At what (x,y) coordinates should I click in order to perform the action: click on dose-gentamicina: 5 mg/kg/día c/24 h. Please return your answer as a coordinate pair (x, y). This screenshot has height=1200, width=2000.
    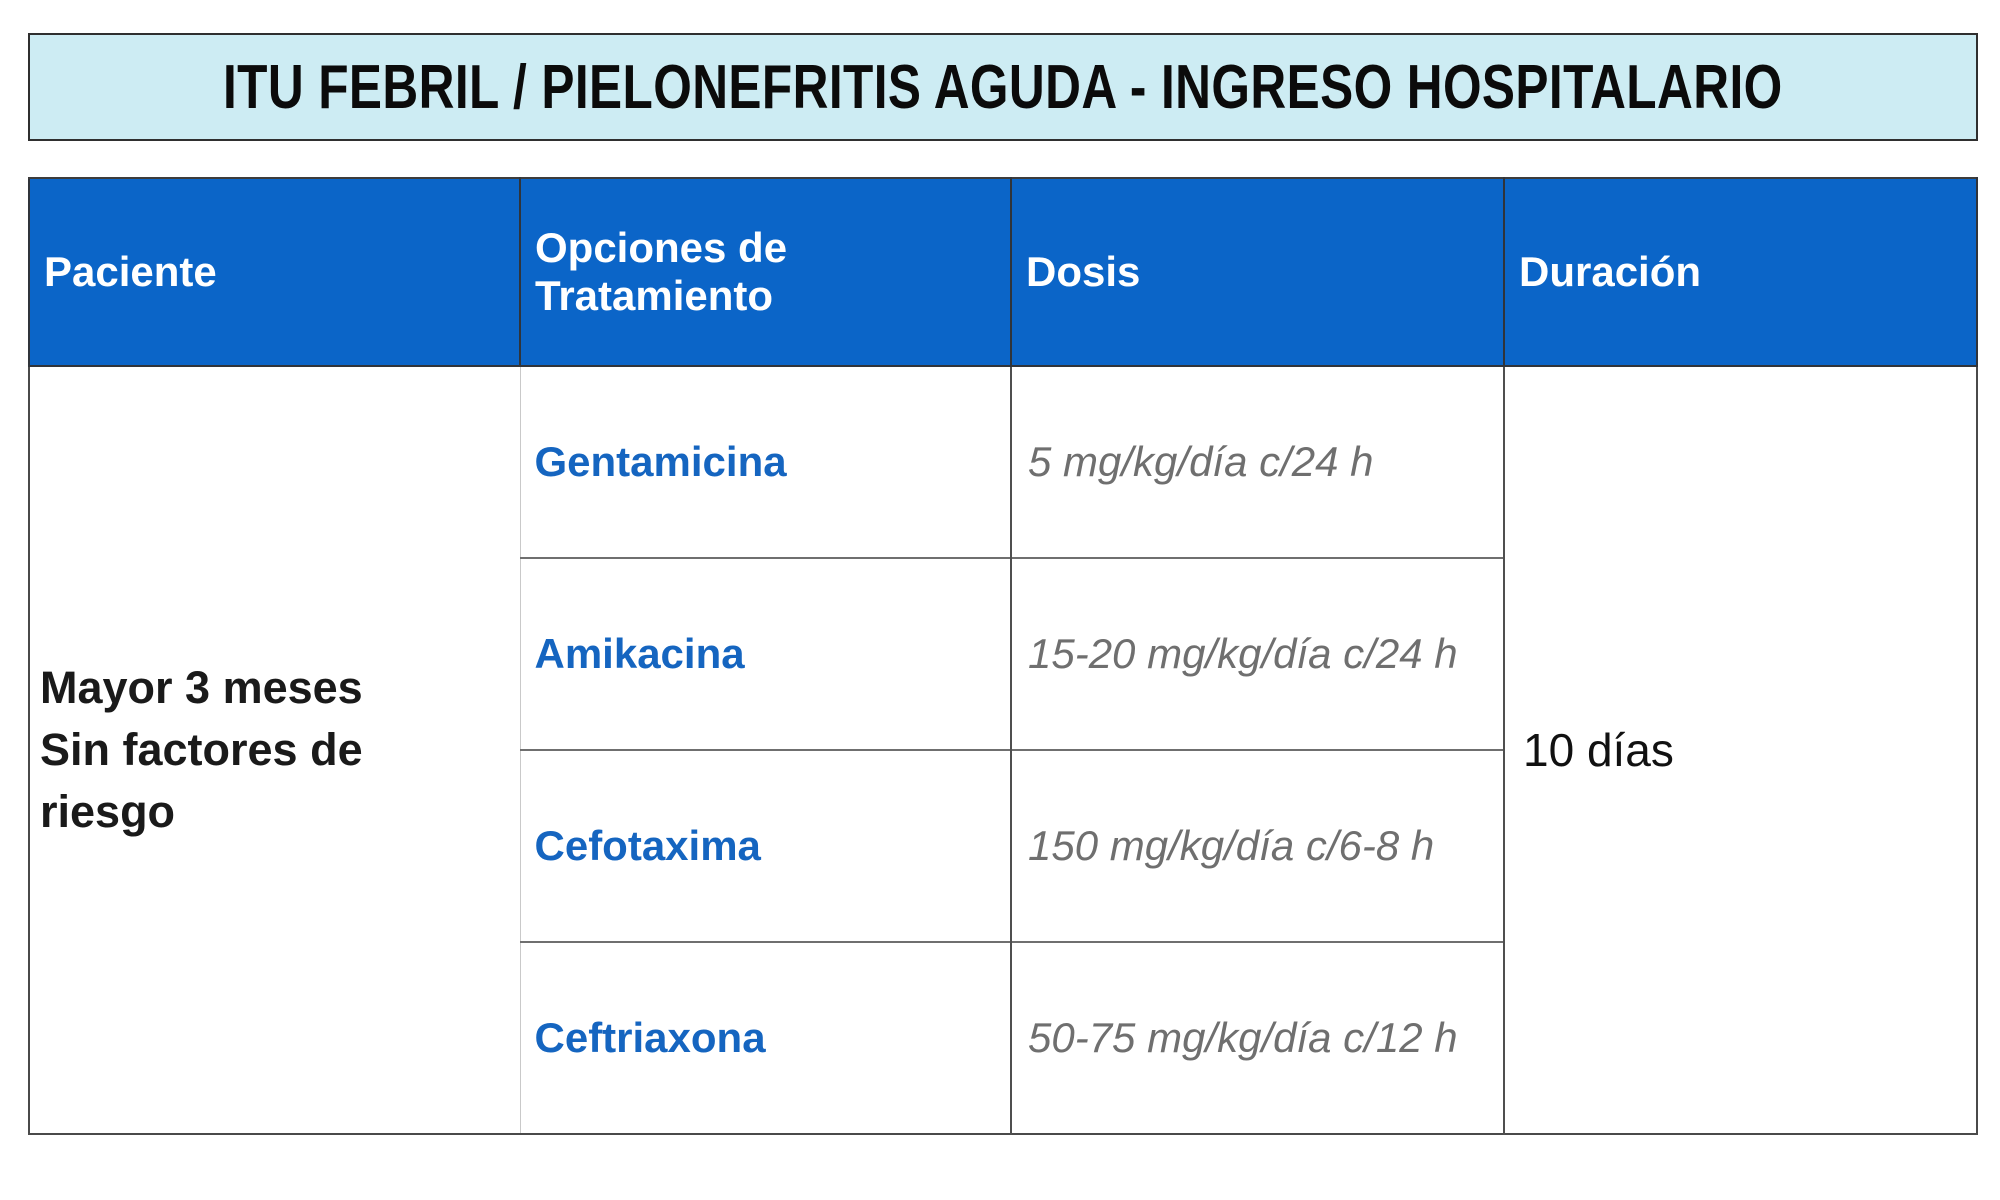
    Looking at the image, I should click on (1258, 462).